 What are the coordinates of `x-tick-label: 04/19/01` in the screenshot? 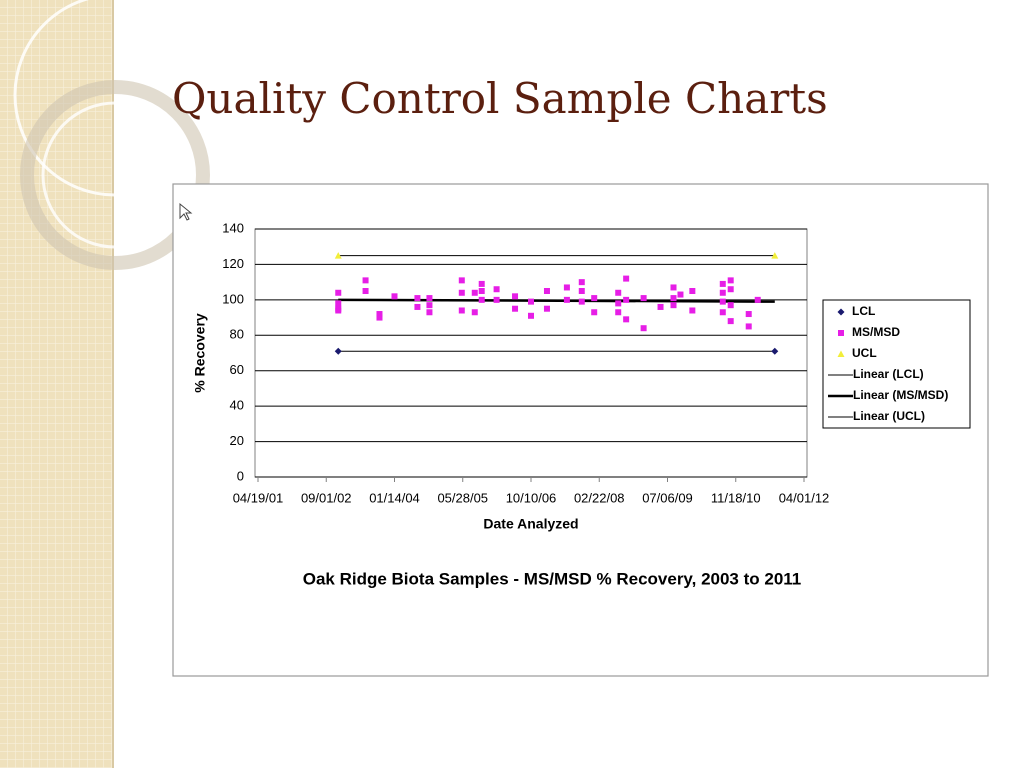 It's located at (258, 497).